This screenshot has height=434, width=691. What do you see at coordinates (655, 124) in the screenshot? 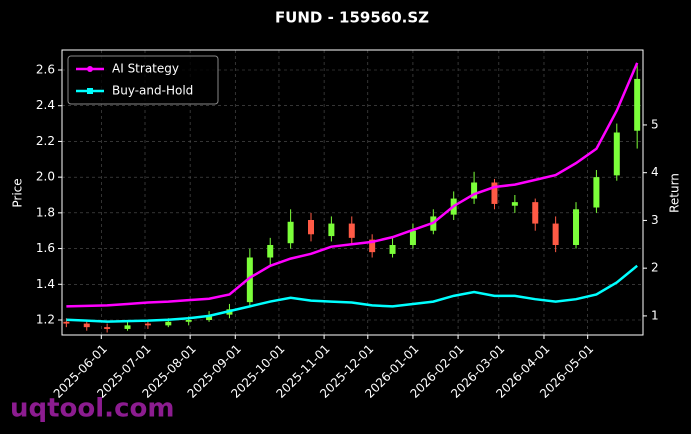
I see `y2-tick-label: 5` at bounding box center [655, 124].